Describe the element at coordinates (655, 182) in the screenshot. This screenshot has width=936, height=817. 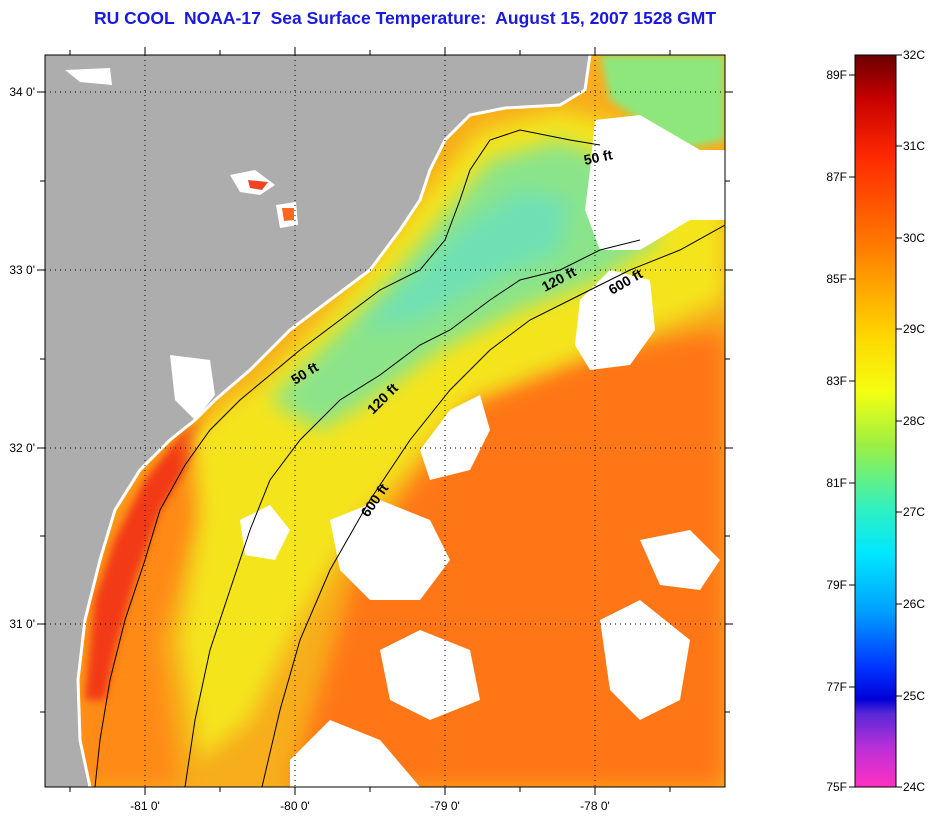
I see `cloud-northeast` at that location.